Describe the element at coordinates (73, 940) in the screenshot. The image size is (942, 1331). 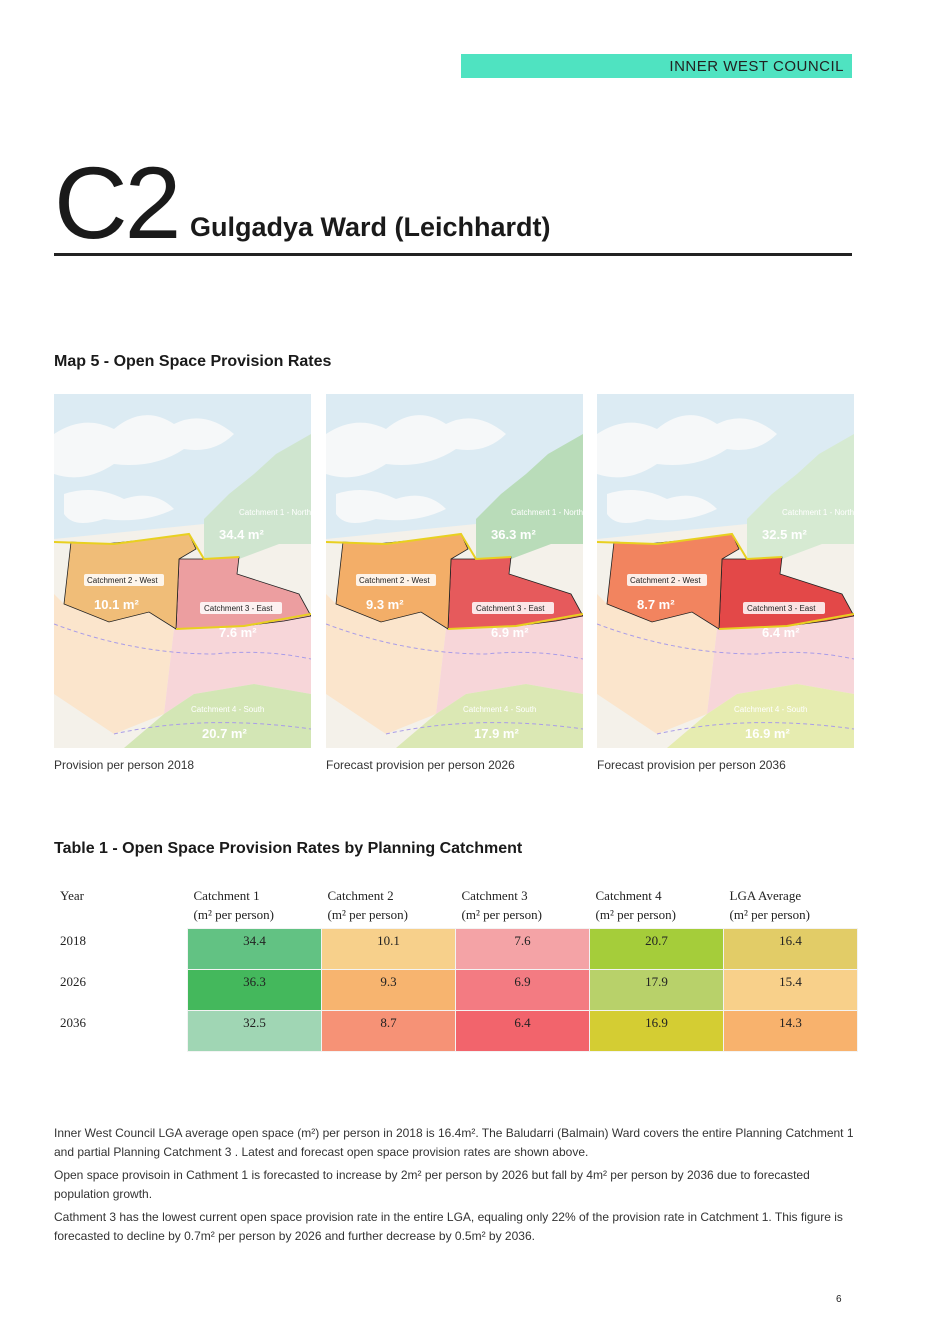
I see `year-cell: 2018` at that location.